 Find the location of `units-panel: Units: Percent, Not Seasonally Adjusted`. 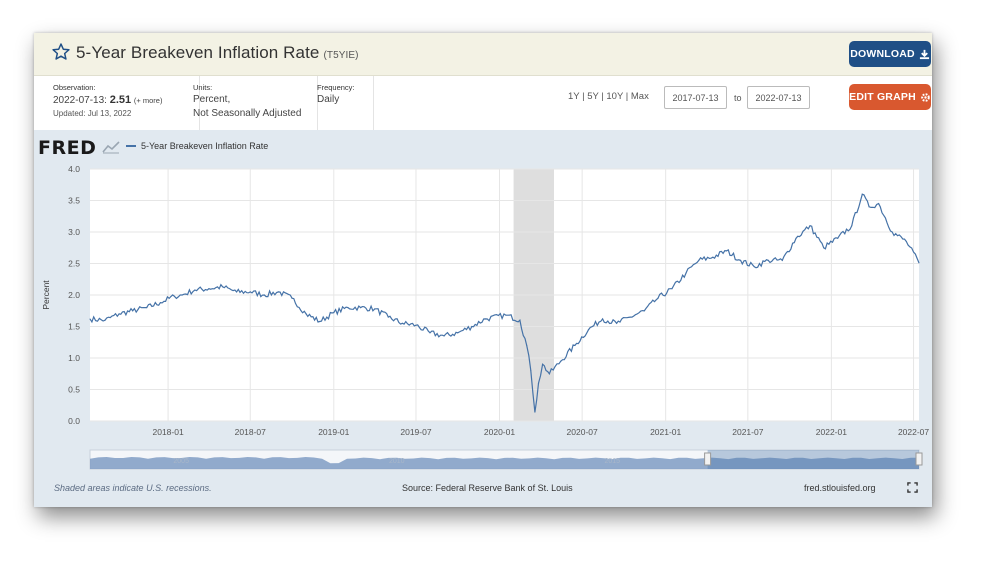

units-panel: Units: Percent, Not Seasonally Adjusted is located at coordinates (252, 106).